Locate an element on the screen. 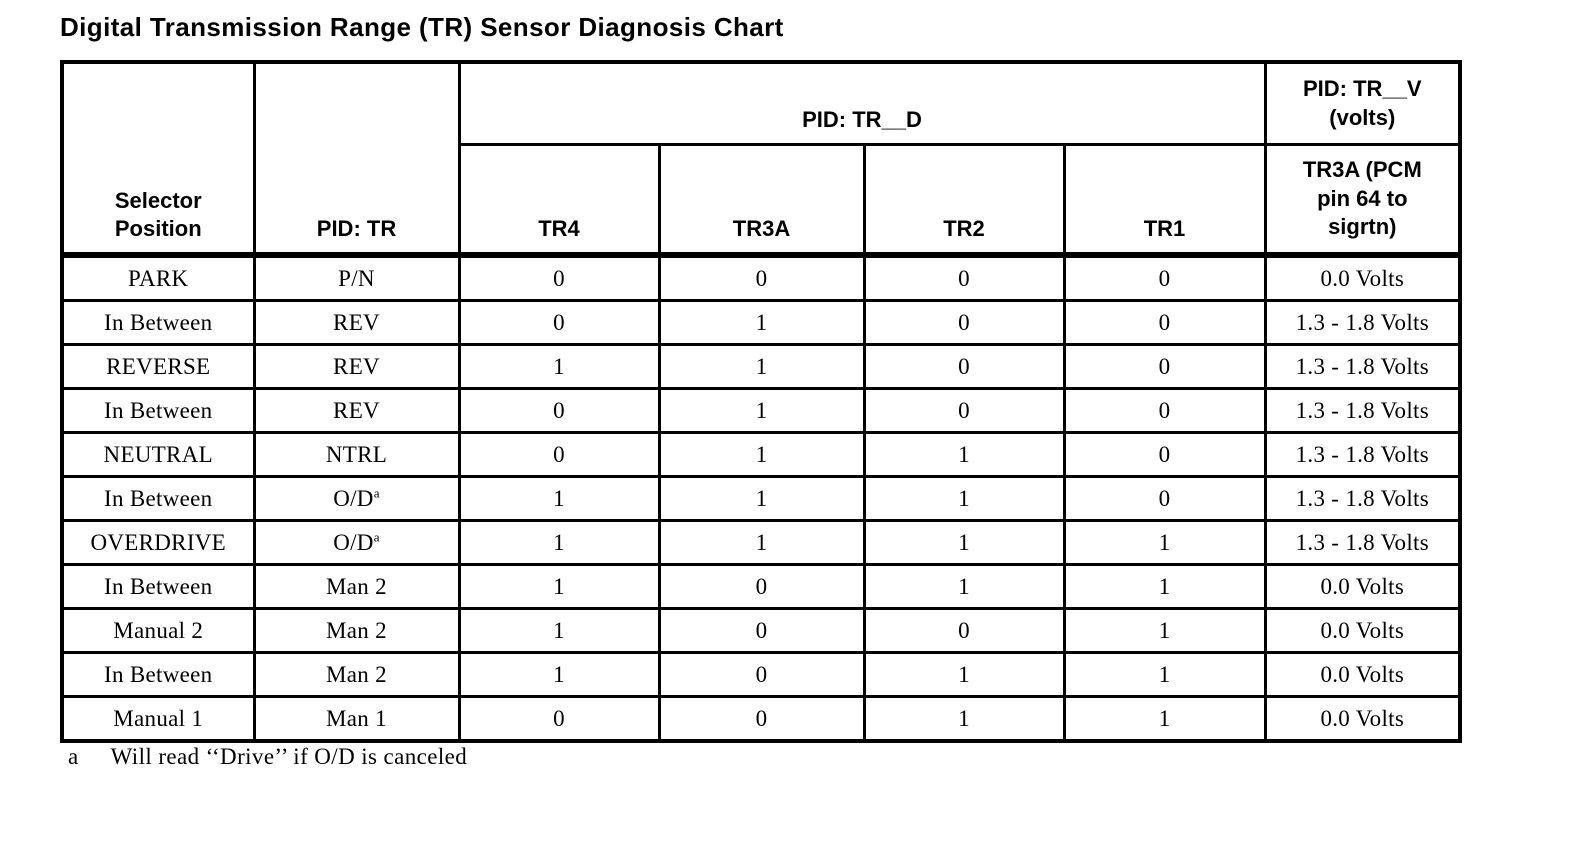 Image resolution: width=1584 pixels, height=856 pixels. cell-pid-tr: Man 1 is located at coordinates (356, 719).